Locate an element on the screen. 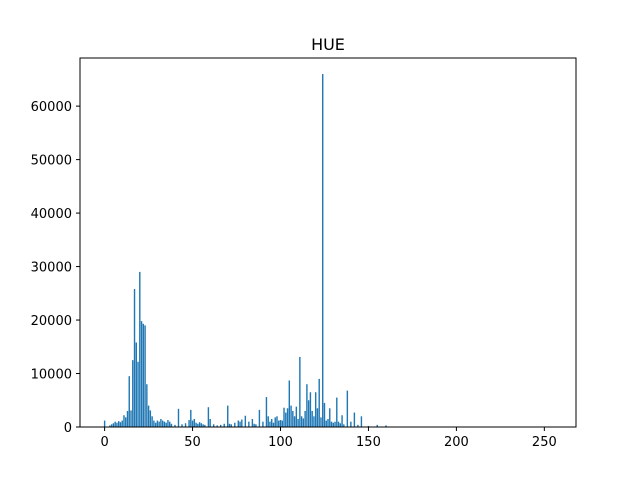 This screenshot has width=640, height=480. y-tick-label: 20000 is located at coordinates (51, 321).